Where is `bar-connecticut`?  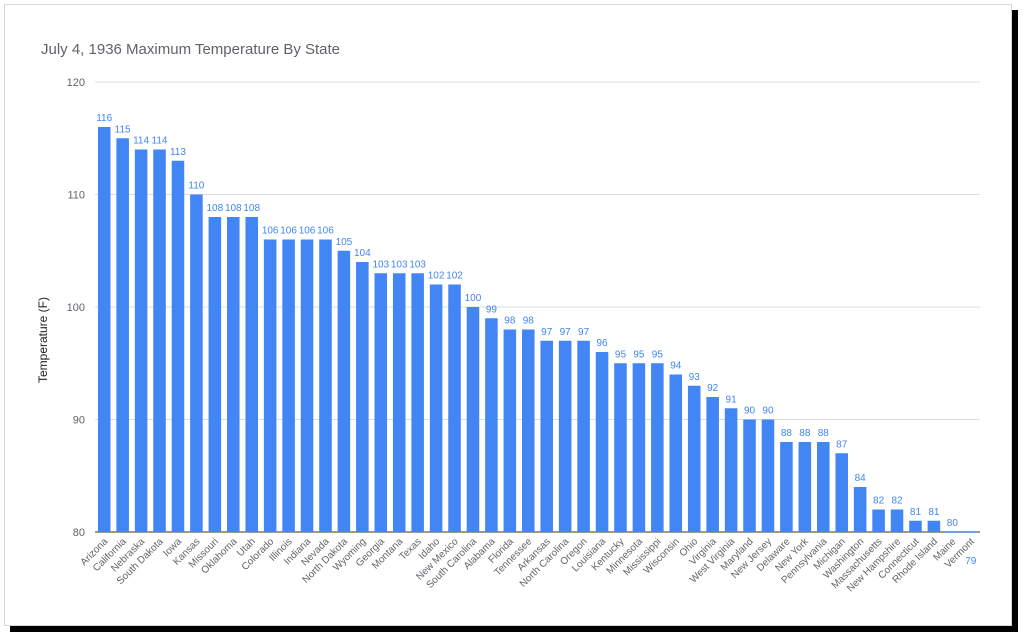
bar-connecticut is located at coordinates (915, 526).